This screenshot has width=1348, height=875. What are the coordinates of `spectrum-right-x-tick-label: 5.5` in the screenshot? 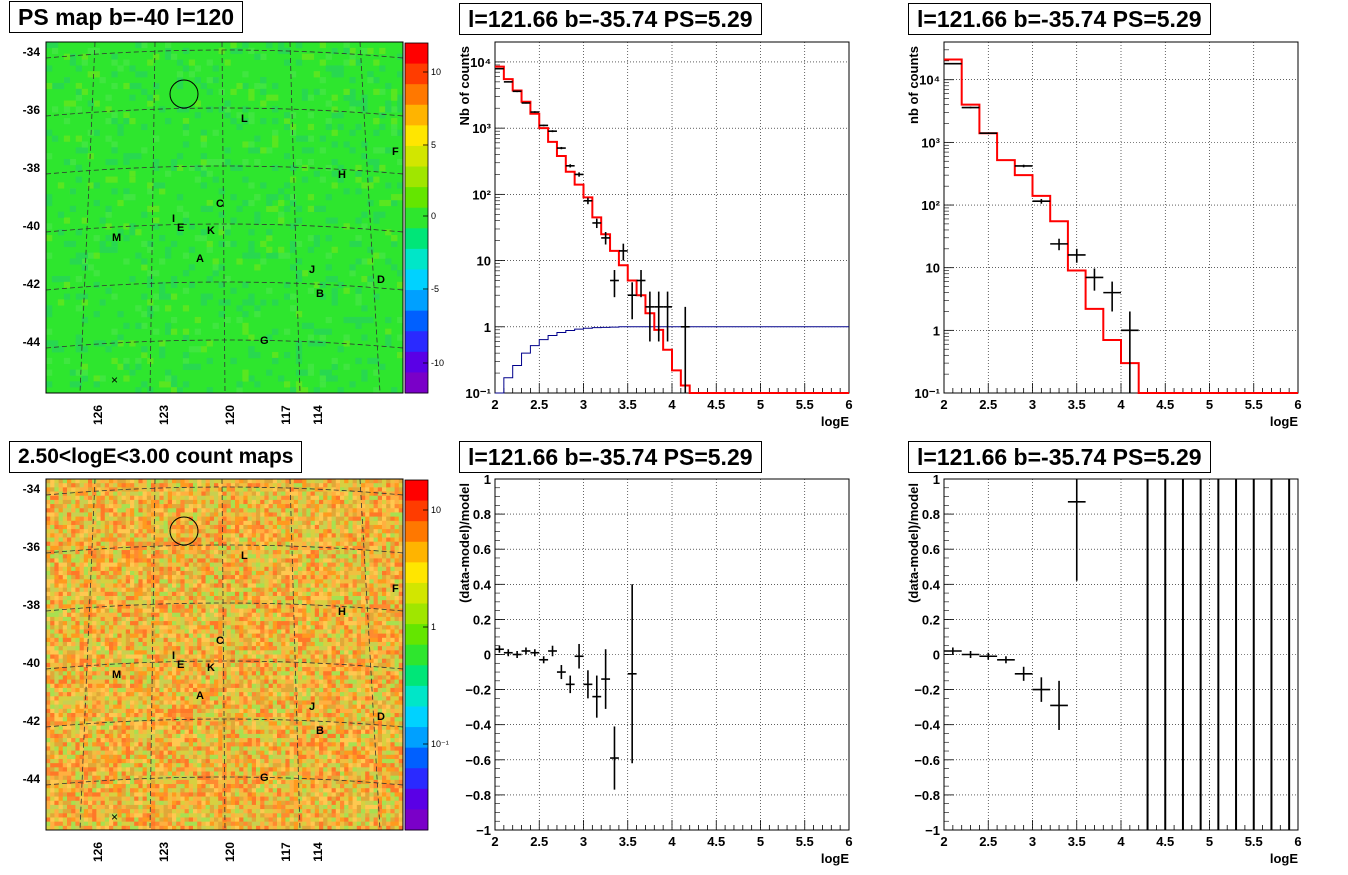 It's located at (1254, 404).